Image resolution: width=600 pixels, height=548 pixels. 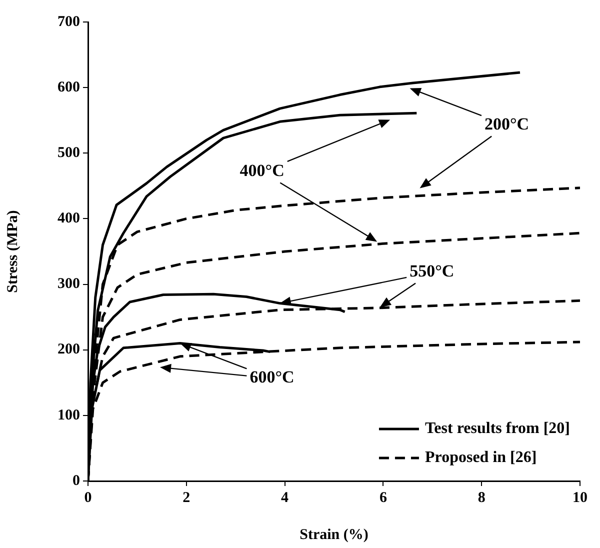 What do you see at coordinates (272, 377) in the screenshot?
I see `annotation: 600°C` at bounding box center [272, 377].